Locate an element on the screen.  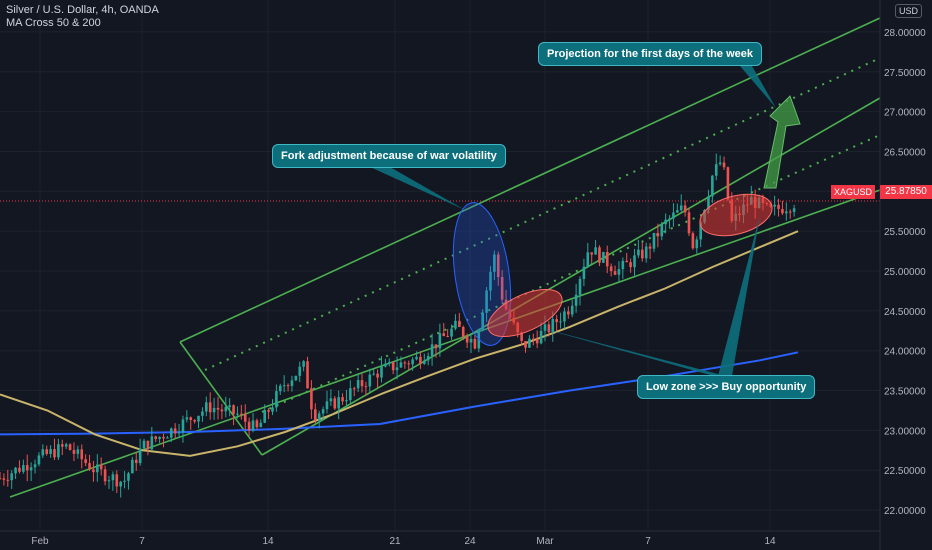
price-tick-label: 24.50000 is located at coordinates (905, 312).